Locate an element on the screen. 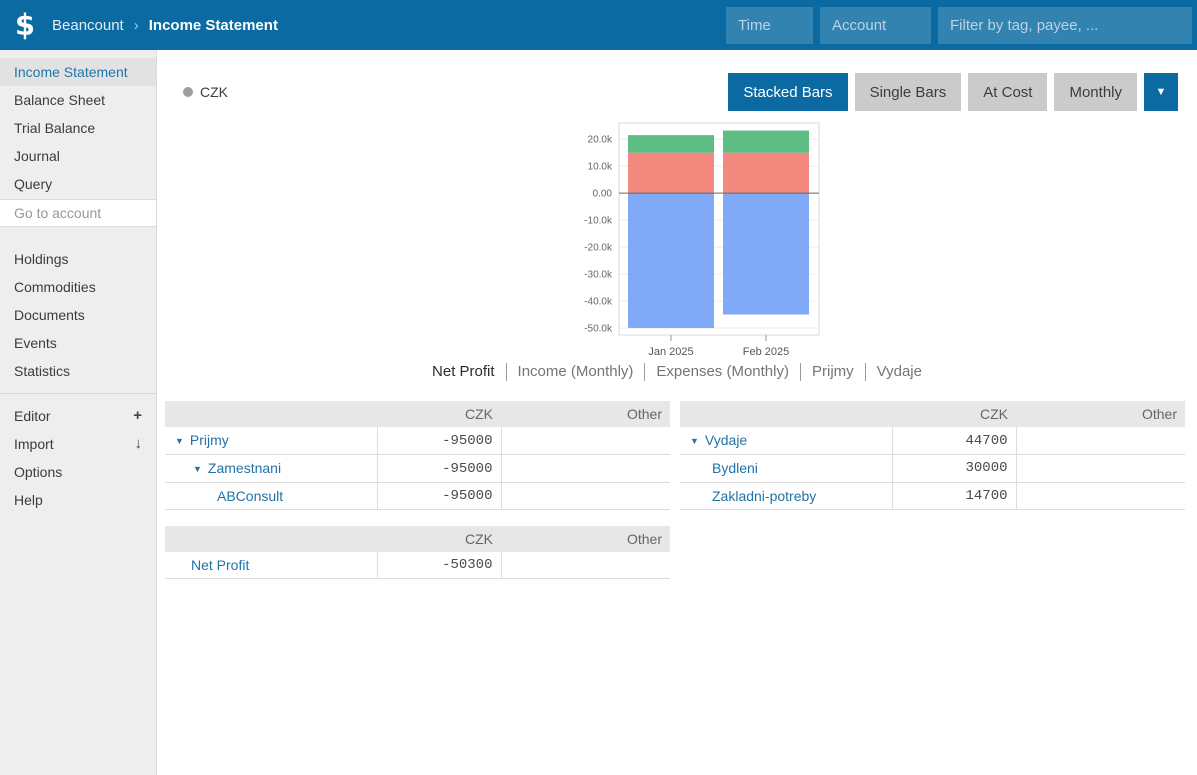 This screenshot has width=1197, height=775. account-link-vydaje: Vydaje is located at coordinates (726, 440).